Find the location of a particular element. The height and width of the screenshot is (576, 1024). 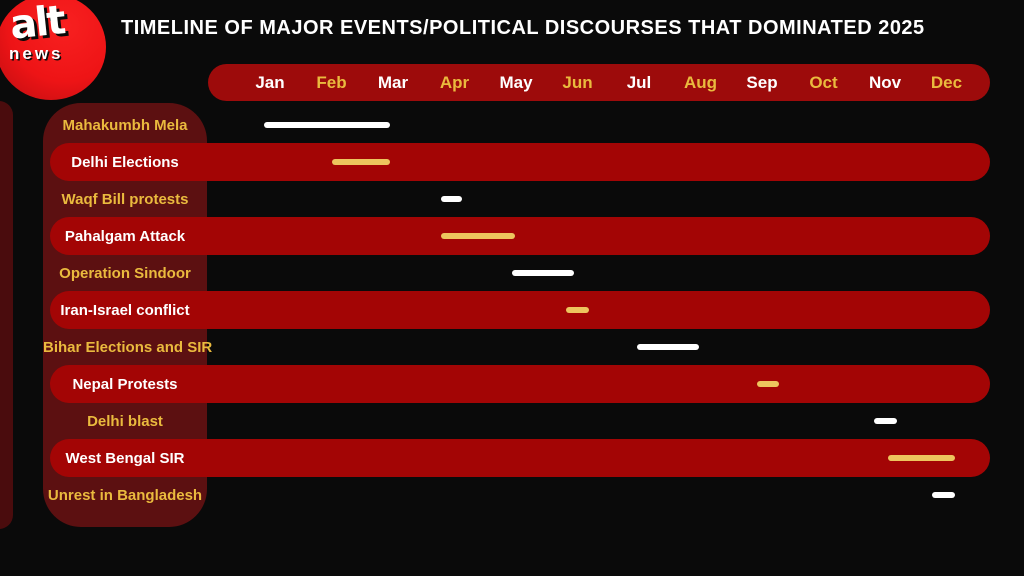

altnews-logo-word-alt: alt is located at coordinates (37, 24).